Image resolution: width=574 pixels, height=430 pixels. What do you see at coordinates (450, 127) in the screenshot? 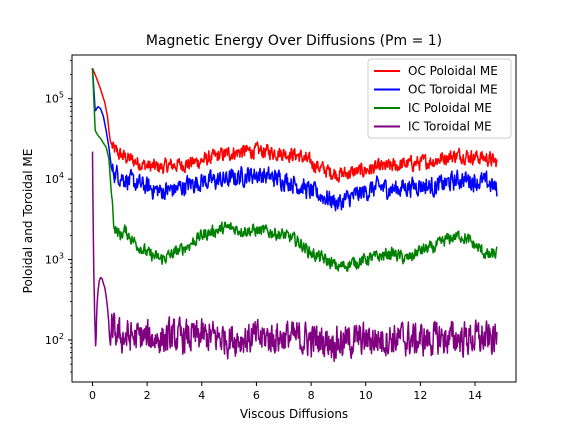
I see `legend-label: IC Toroidal ME` at bounding box center [450, 127].